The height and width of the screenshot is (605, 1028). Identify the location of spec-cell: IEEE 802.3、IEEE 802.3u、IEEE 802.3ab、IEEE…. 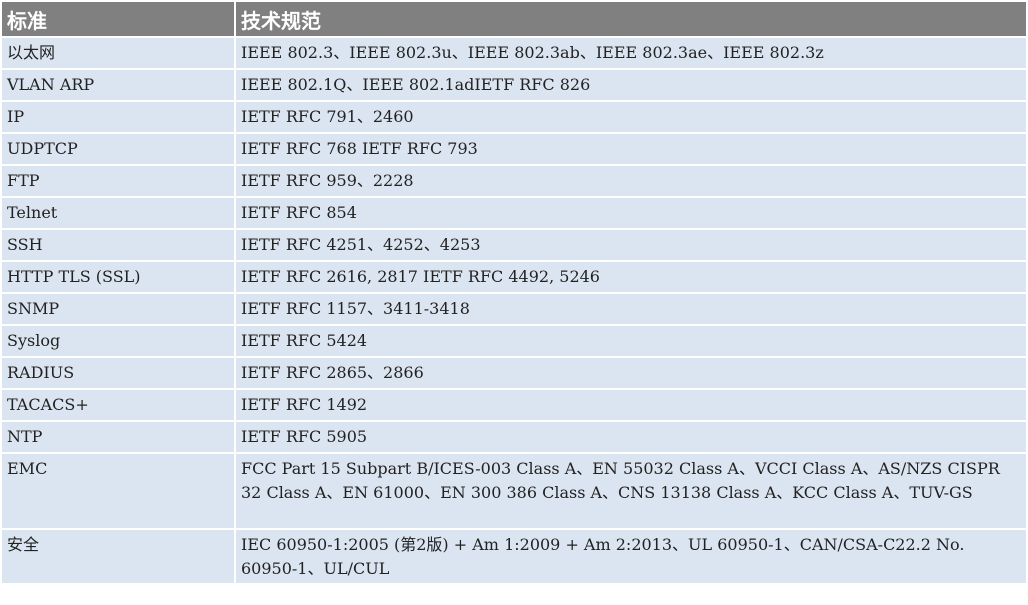
(631, 53).